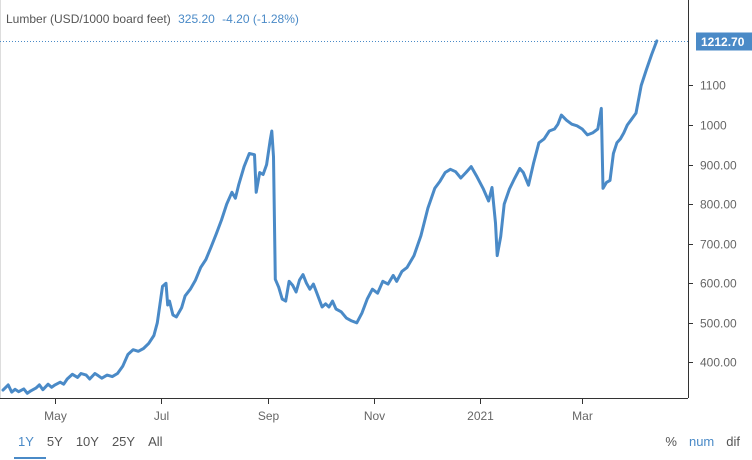  Describe the element at coordinates (718, 205) in the screenshot. I see `y-tick-label: 800.00` at that location.